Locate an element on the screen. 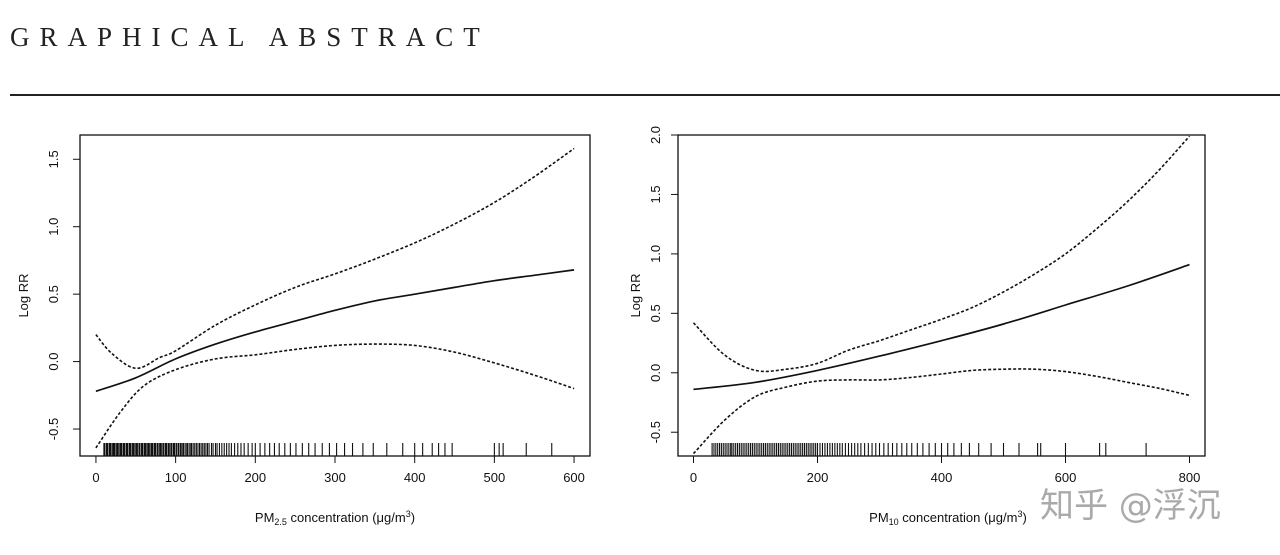 The width and height of the screenshot is (1280, 555). section-title: GRAPHICAL ABSTRACT is located at coordinates (250, 37).